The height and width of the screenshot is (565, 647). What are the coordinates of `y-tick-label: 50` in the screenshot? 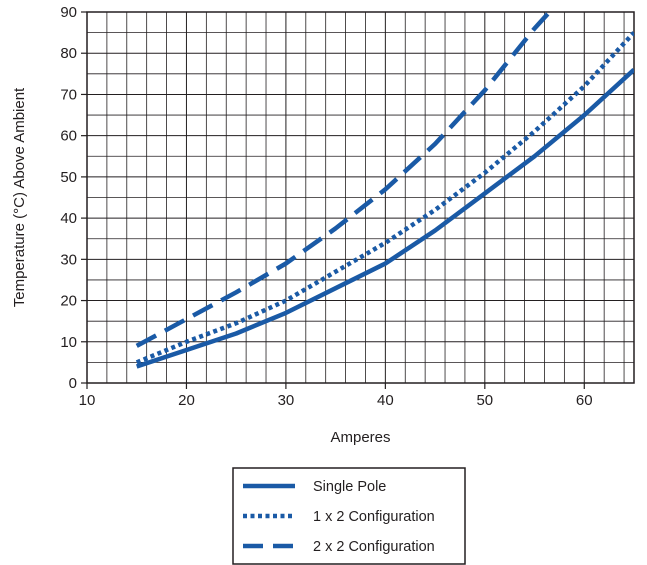 It's located at (68, 177).